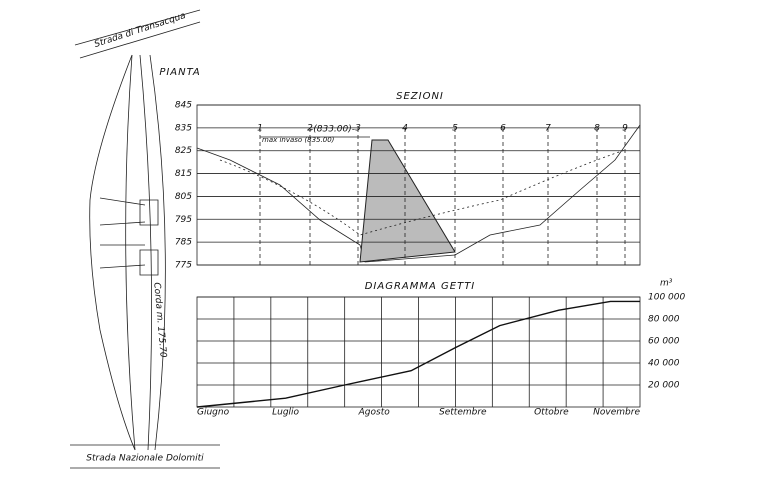  Describe the element at coordinates (183, 128) in the screenshot. I see `y-tick-label: 835` at that location.